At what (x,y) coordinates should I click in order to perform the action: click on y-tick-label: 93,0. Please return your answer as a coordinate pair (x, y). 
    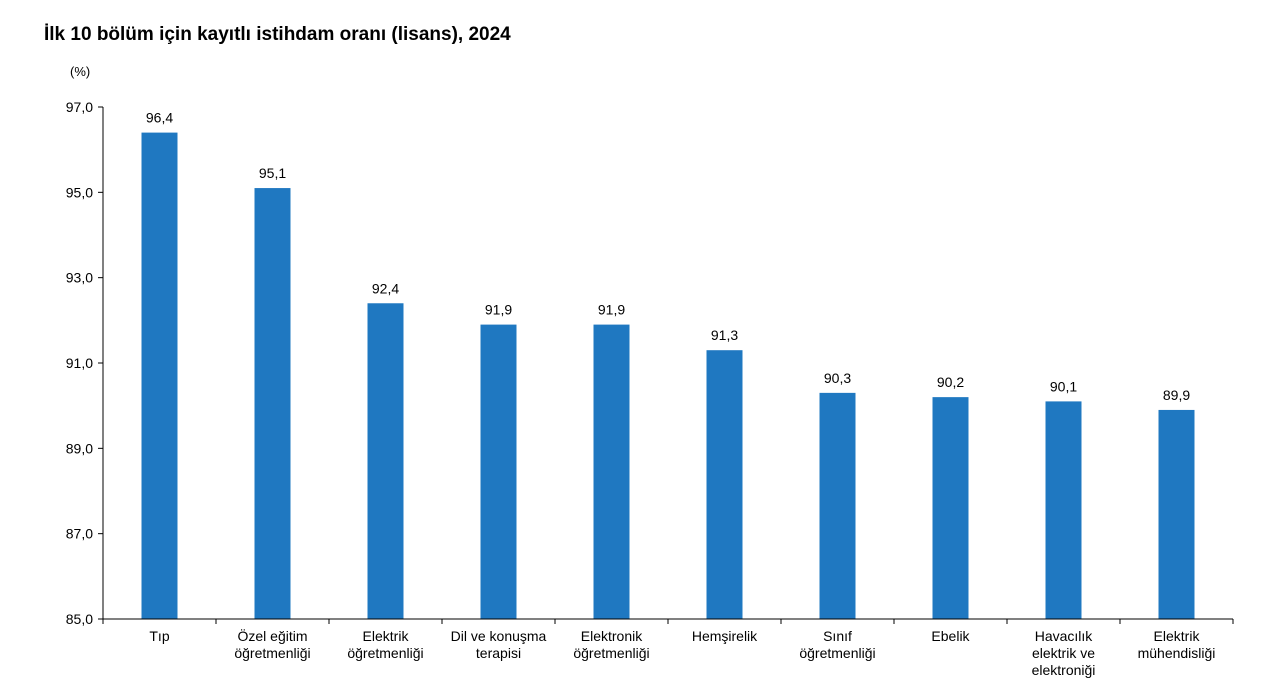
    Looking at the image, I should click on (79, 278).